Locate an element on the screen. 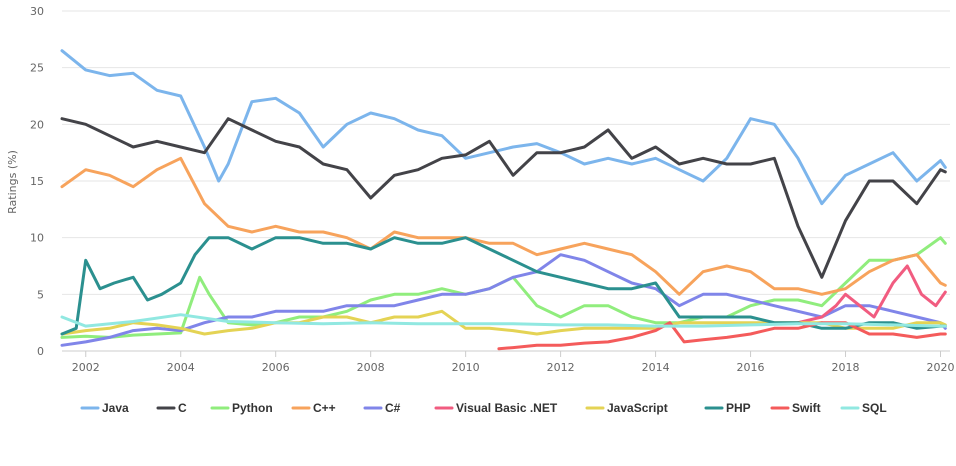 This screenshot has height=466, width=956. legend-item-java: Java is located at coordinates (104, 408).